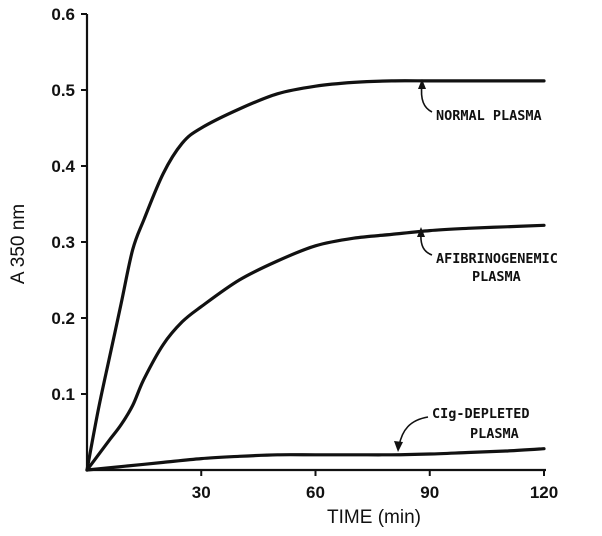 The height and width of the screenshot is (536, 602). I want to click on x-tick-label: 30, so click(201, 492).